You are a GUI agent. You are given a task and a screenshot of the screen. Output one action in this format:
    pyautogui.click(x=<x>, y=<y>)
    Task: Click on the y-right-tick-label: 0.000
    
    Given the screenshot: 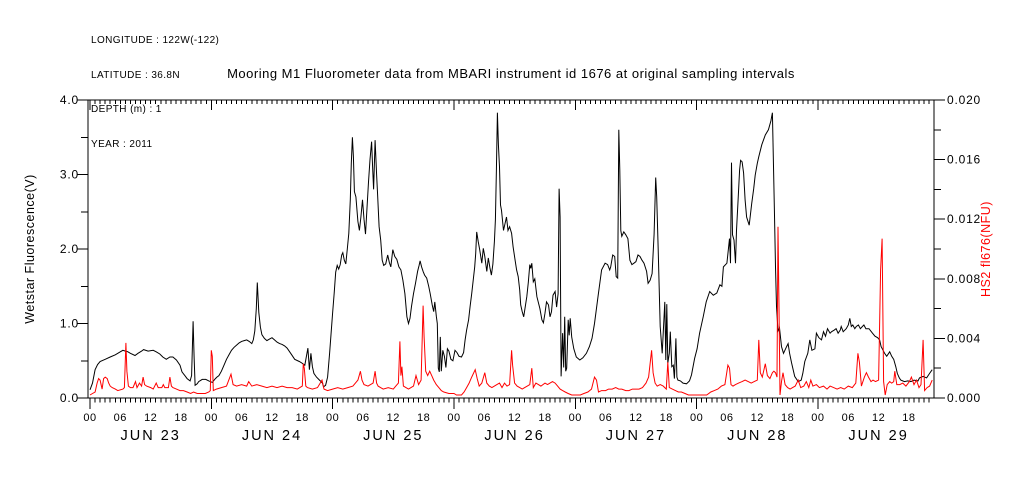 What is the action you would take?
    pyautogui.click(x=964, y=398)
    